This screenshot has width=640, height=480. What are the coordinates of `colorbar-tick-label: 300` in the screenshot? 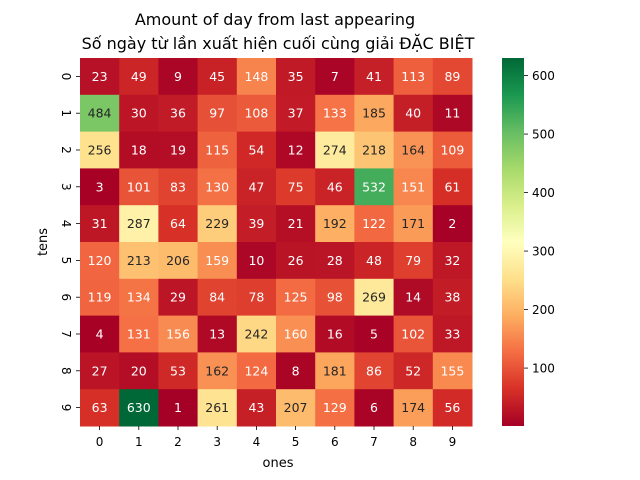 It's located at (543, 252).